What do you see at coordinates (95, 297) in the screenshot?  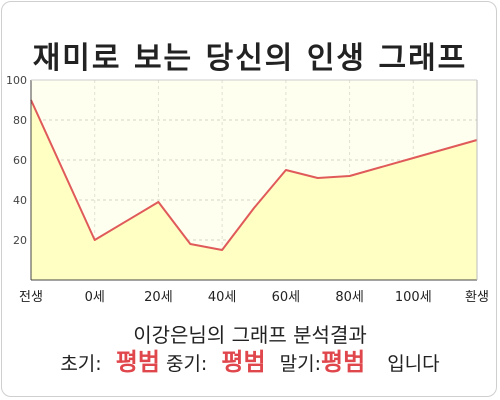 I see `x-tick-label: 0세` at bounding box center [95, 297].